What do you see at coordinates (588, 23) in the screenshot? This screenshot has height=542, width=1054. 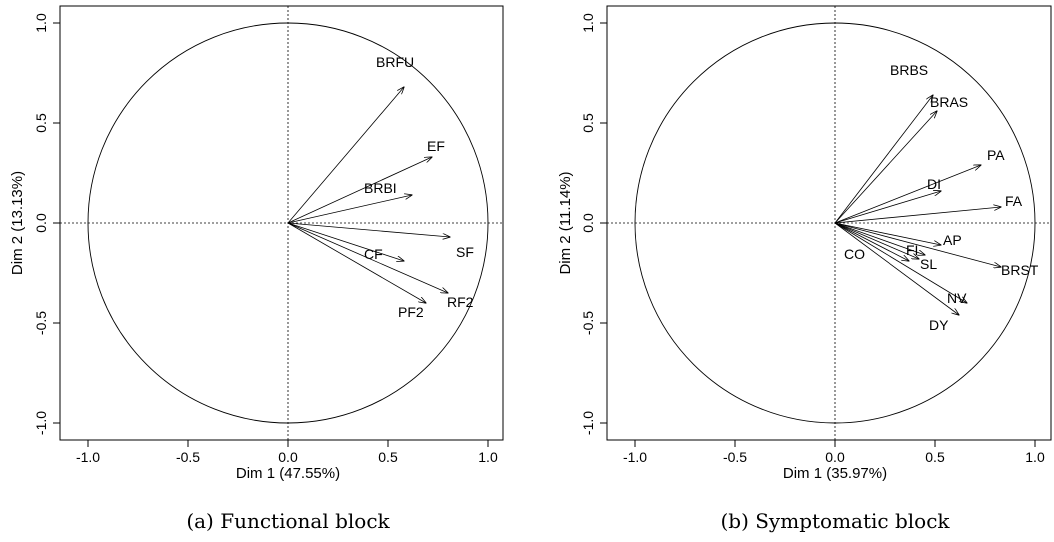 I see `y-tick-label-b: 1.0` at bounding box center [588, 23].